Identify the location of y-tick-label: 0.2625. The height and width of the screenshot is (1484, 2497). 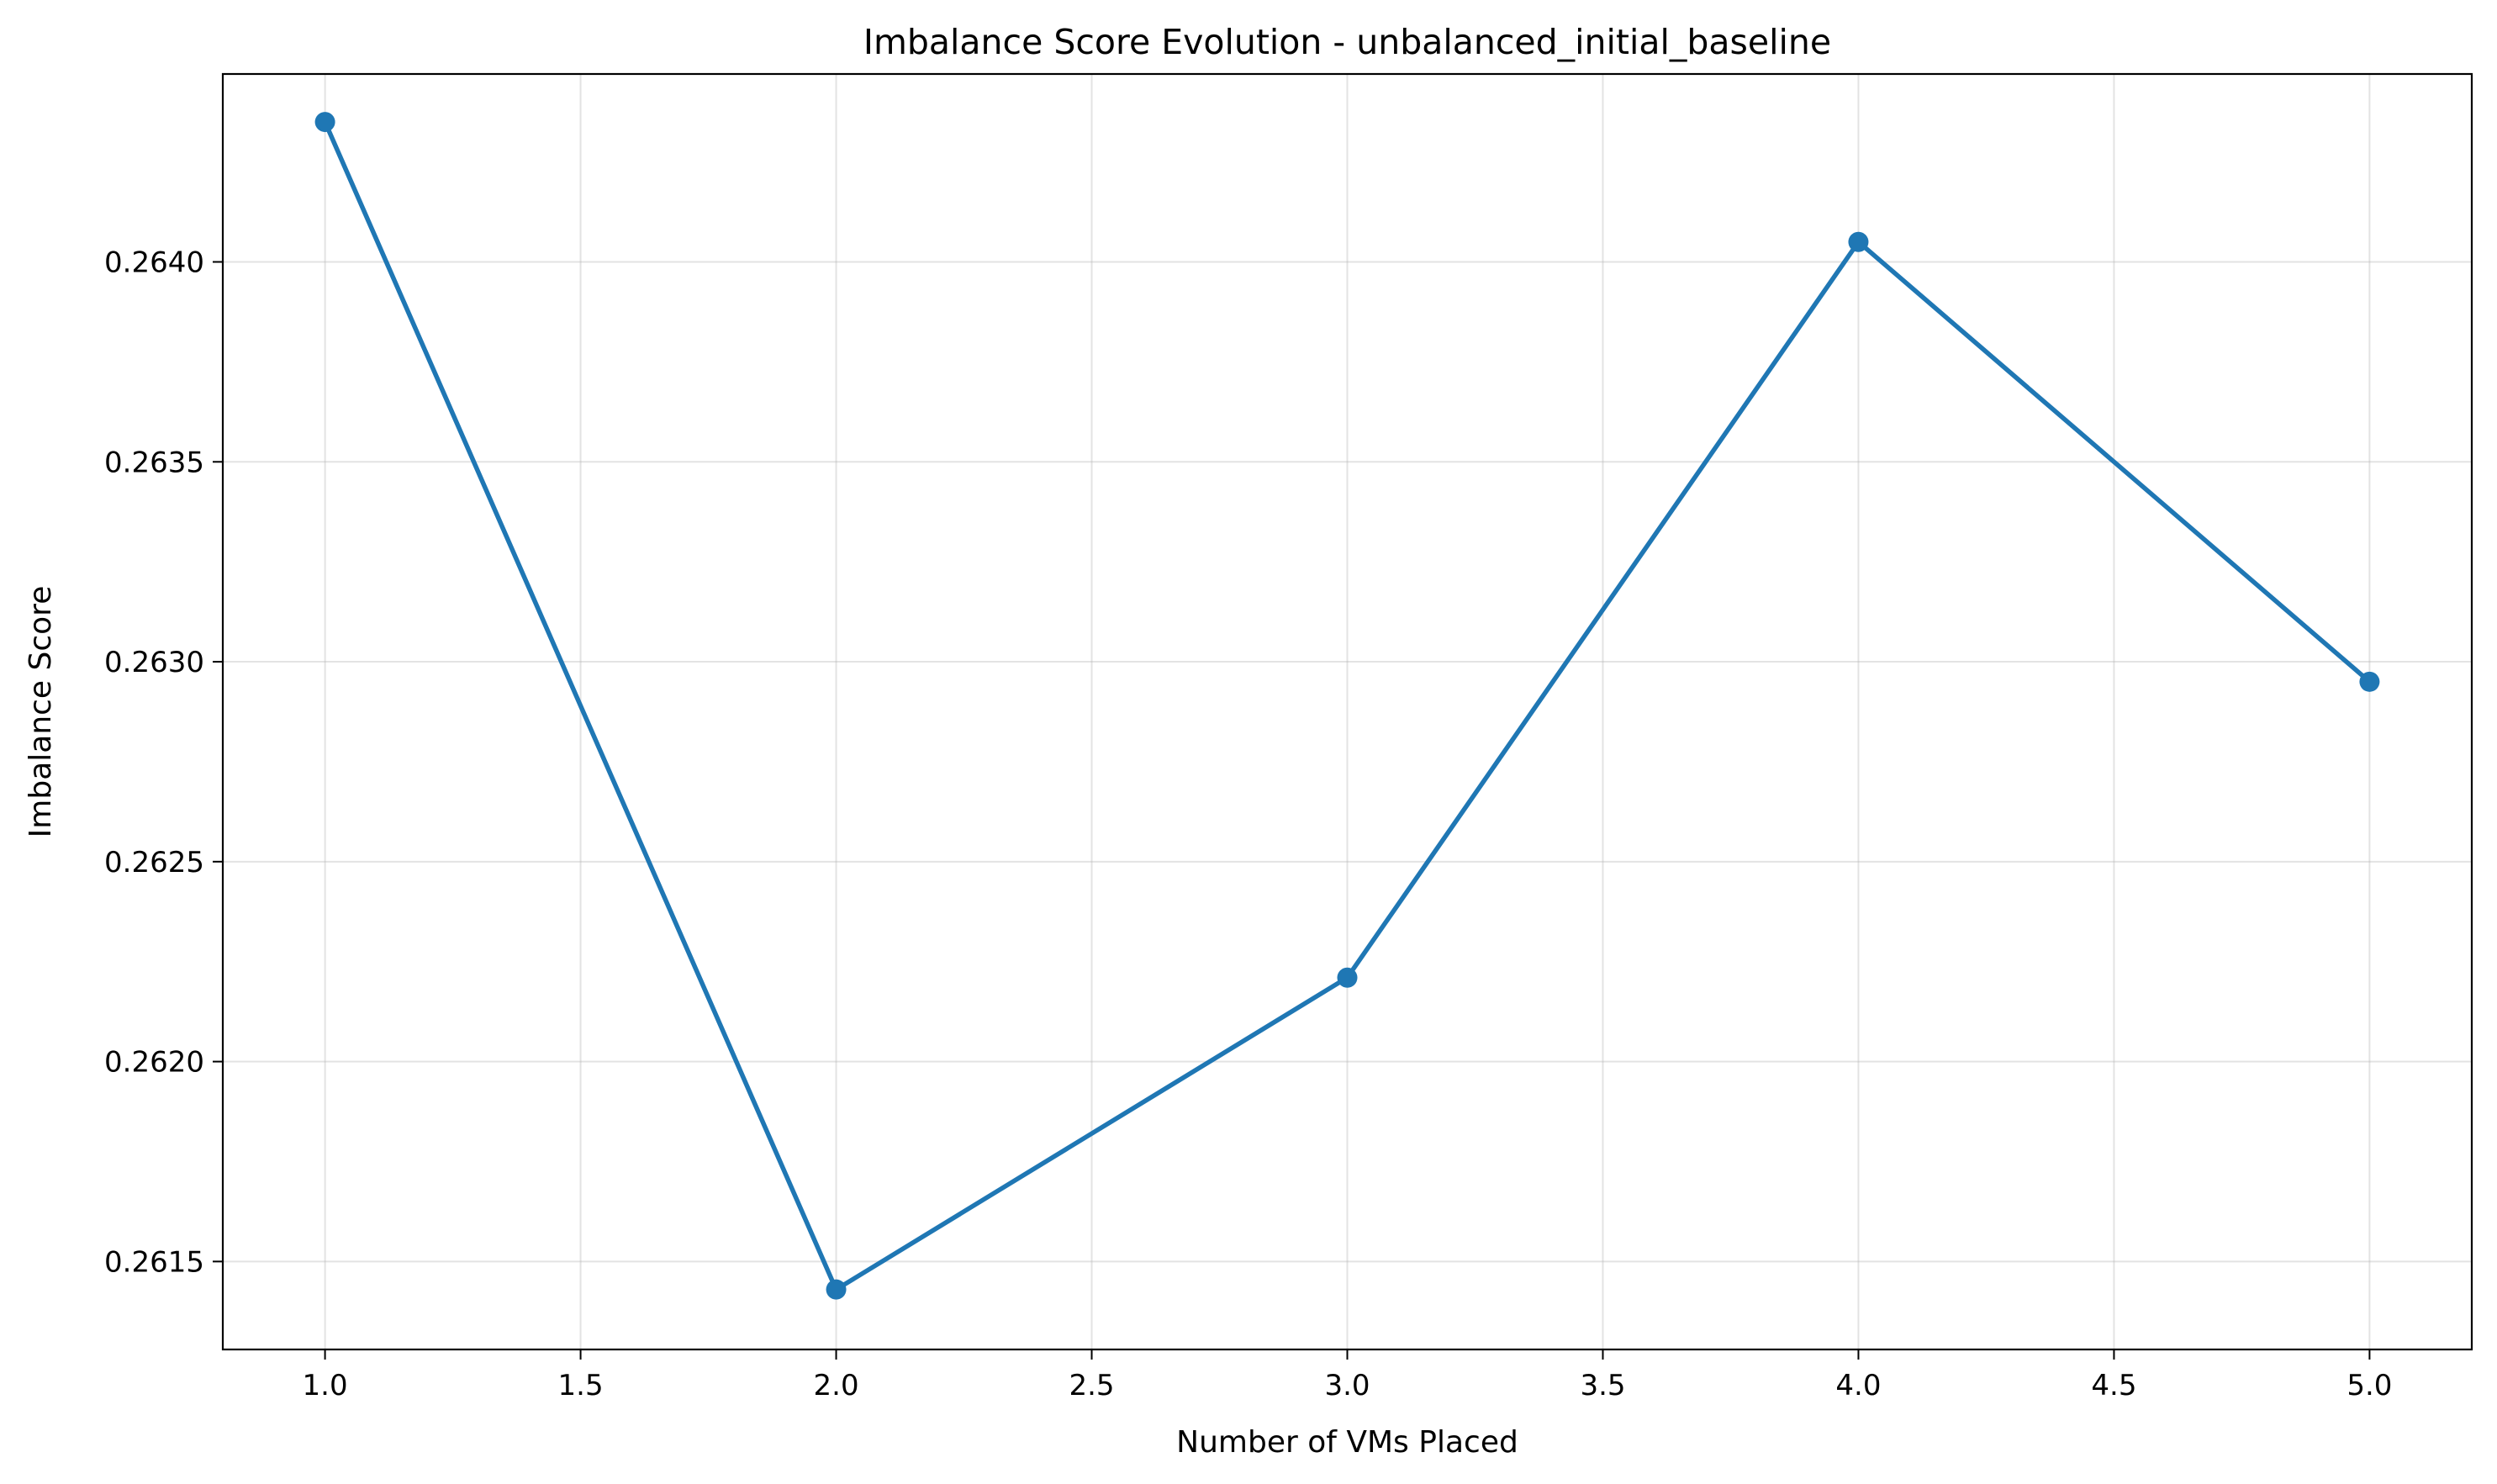
(154, 862).